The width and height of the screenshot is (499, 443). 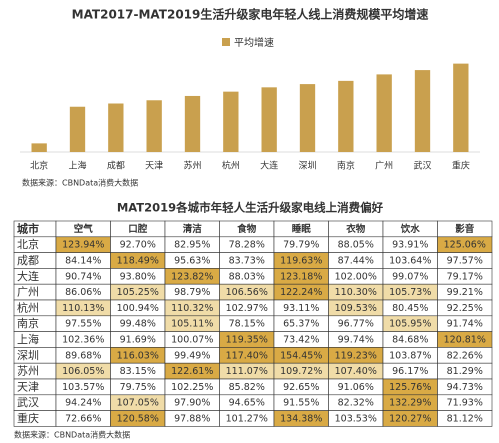 What do you see at coordinates (83, 292) in the screenshot?
I see `table-text: 86.06%` at bounding box center [83, 292].